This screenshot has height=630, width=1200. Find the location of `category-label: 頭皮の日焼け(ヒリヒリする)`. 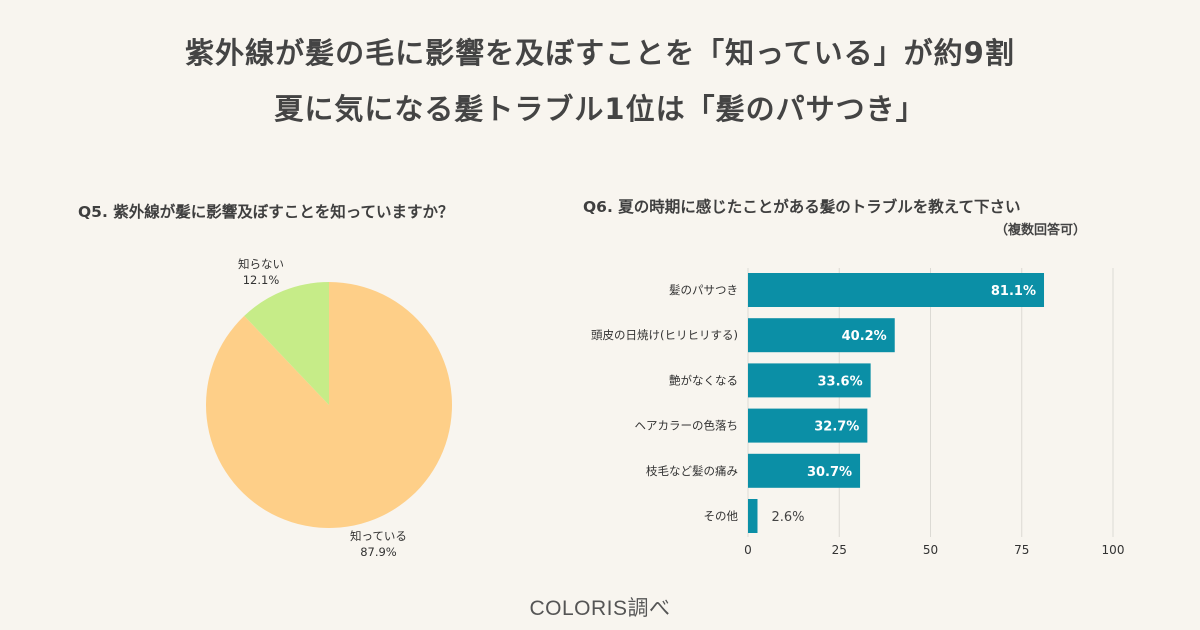

category-label: 頭皮の日焼け(ヒリヒリする) is located at coordinates (664, 335).